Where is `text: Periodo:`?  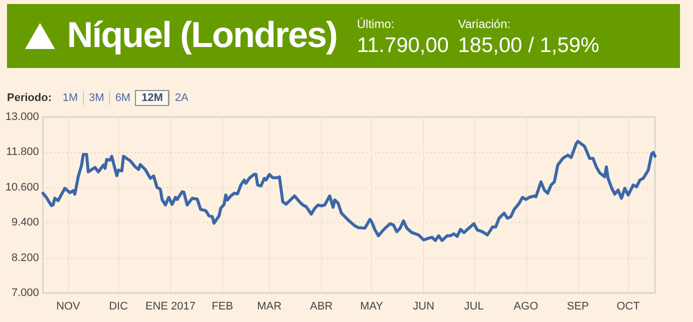
text: Periodo: is located at coordinates (29, 98).